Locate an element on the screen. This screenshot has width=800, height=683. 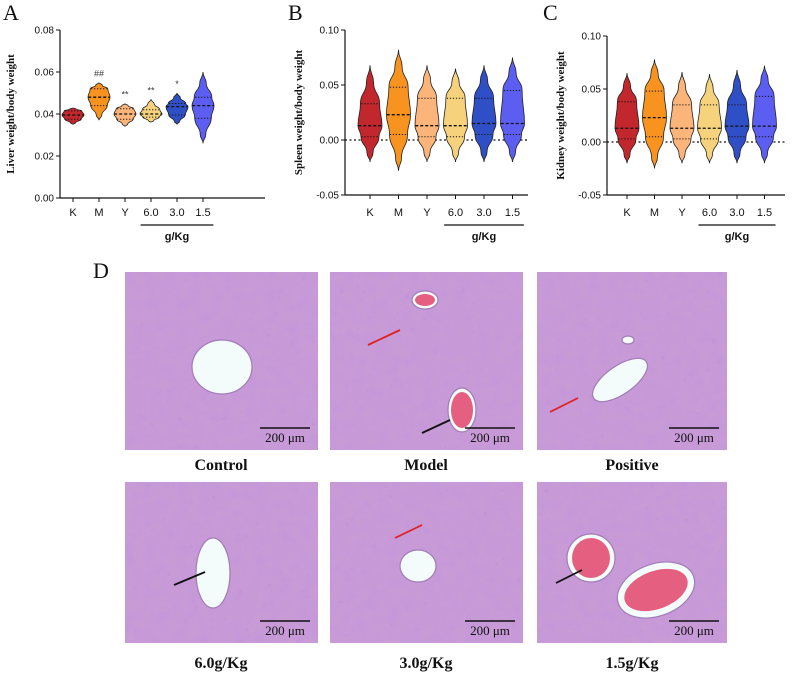
micrograph-6: 200 μm 1.5g/Kg is located at coordinates (632, 577).